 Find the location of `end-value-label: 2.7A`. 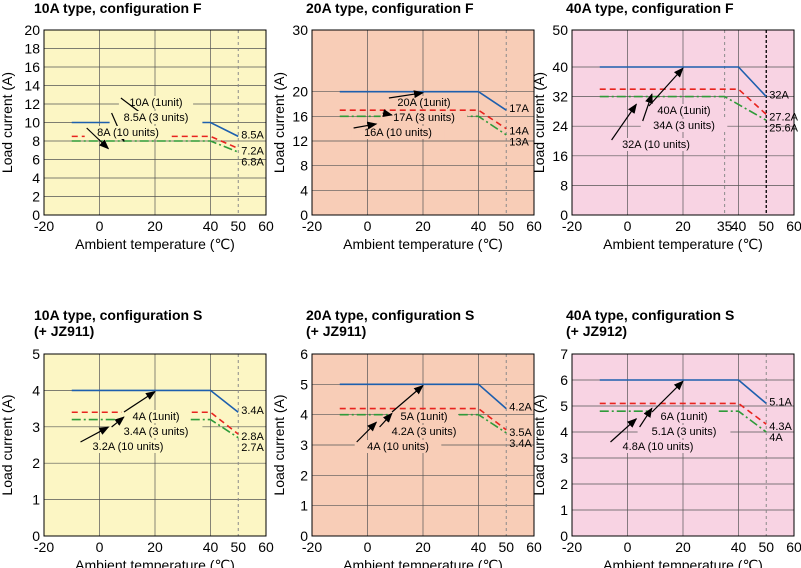

end-value-label: 2.7A is located at coordinates (252, 448).